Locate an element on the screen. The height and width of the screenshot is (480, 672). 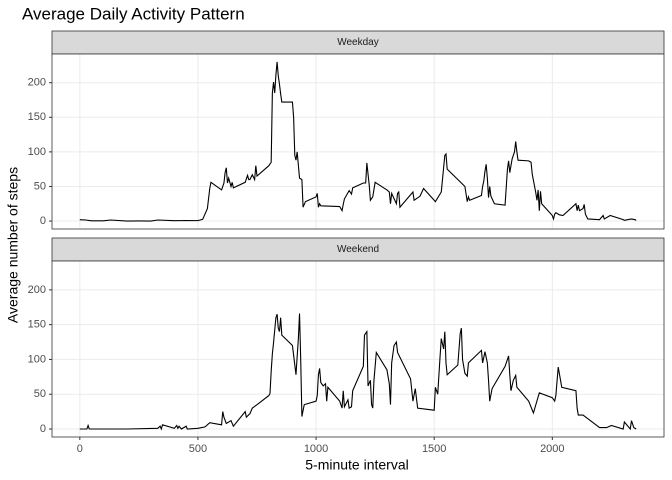
x-axis-label: 5-minute interval is located at coordinates (357, 465).